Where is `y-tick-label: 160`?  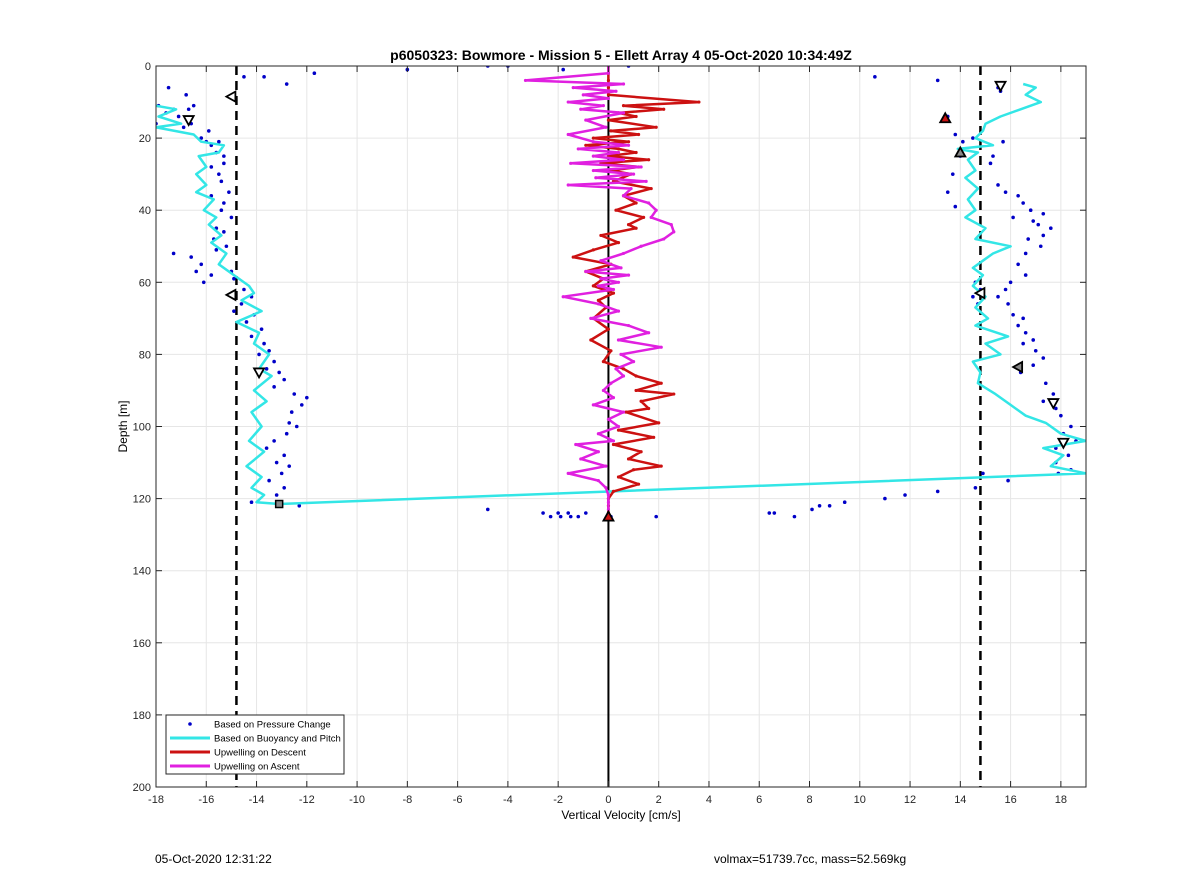 y-tick-label: 160 is located at coordinates (142, 644).